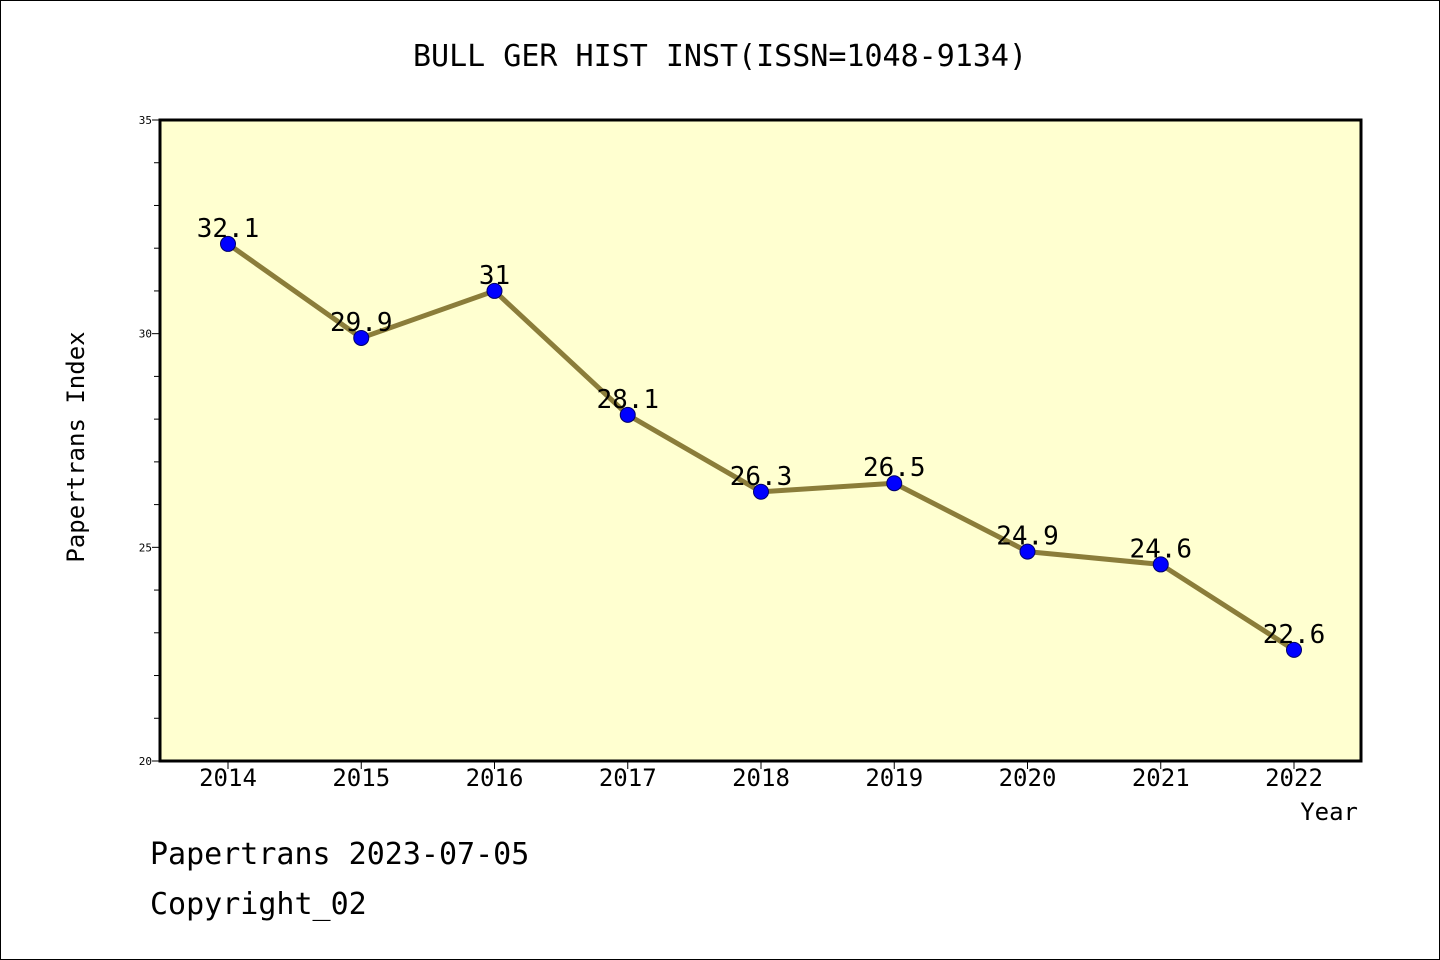 This screenshot has height=960, width=1440. What do you see at coordinates (1329, 812) in the screenshot?
I see `x-axis-label: Year` at bounding box center [1329, 812].